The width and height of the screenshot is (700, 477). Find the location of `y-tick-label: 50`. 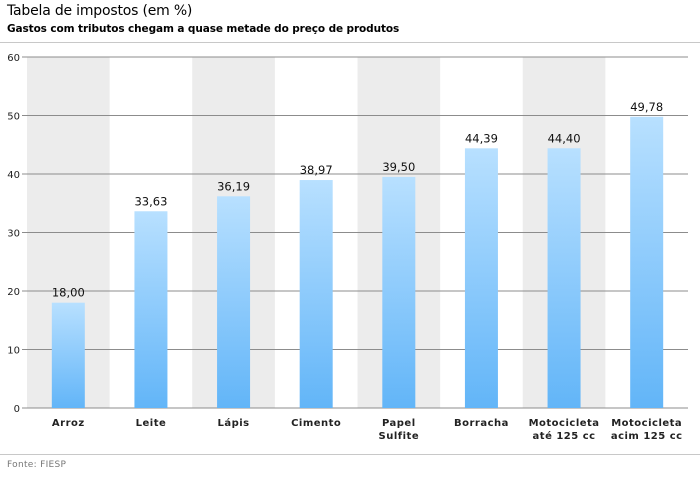

y-tick-label: 50 is located at coordinates (13, 117).